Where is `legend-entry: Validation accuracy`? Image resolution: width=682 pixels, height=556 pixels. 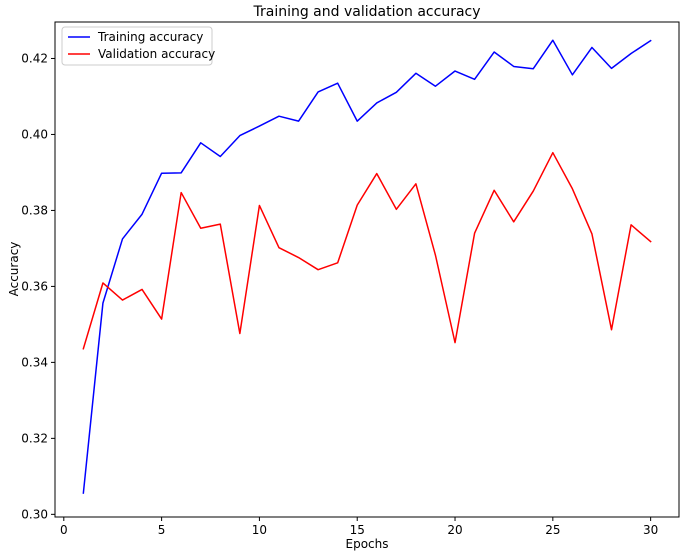
legend-entry: Validation accuracy is located at coordinates (156, 54).